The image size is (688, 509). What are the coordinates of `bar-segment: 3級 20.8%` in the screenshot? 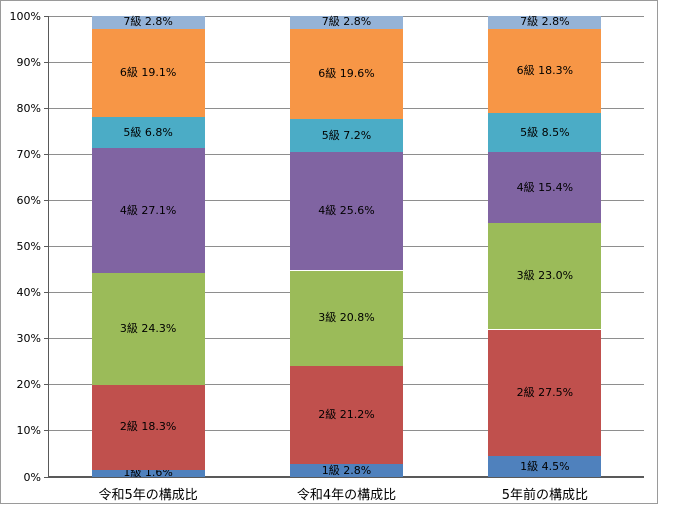 It's located at (346, 318).